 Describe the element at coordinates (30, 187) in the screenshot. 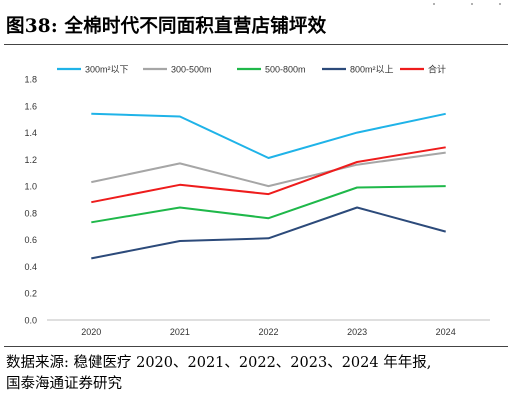

I see `y-tick-label: 1.0` at that location.